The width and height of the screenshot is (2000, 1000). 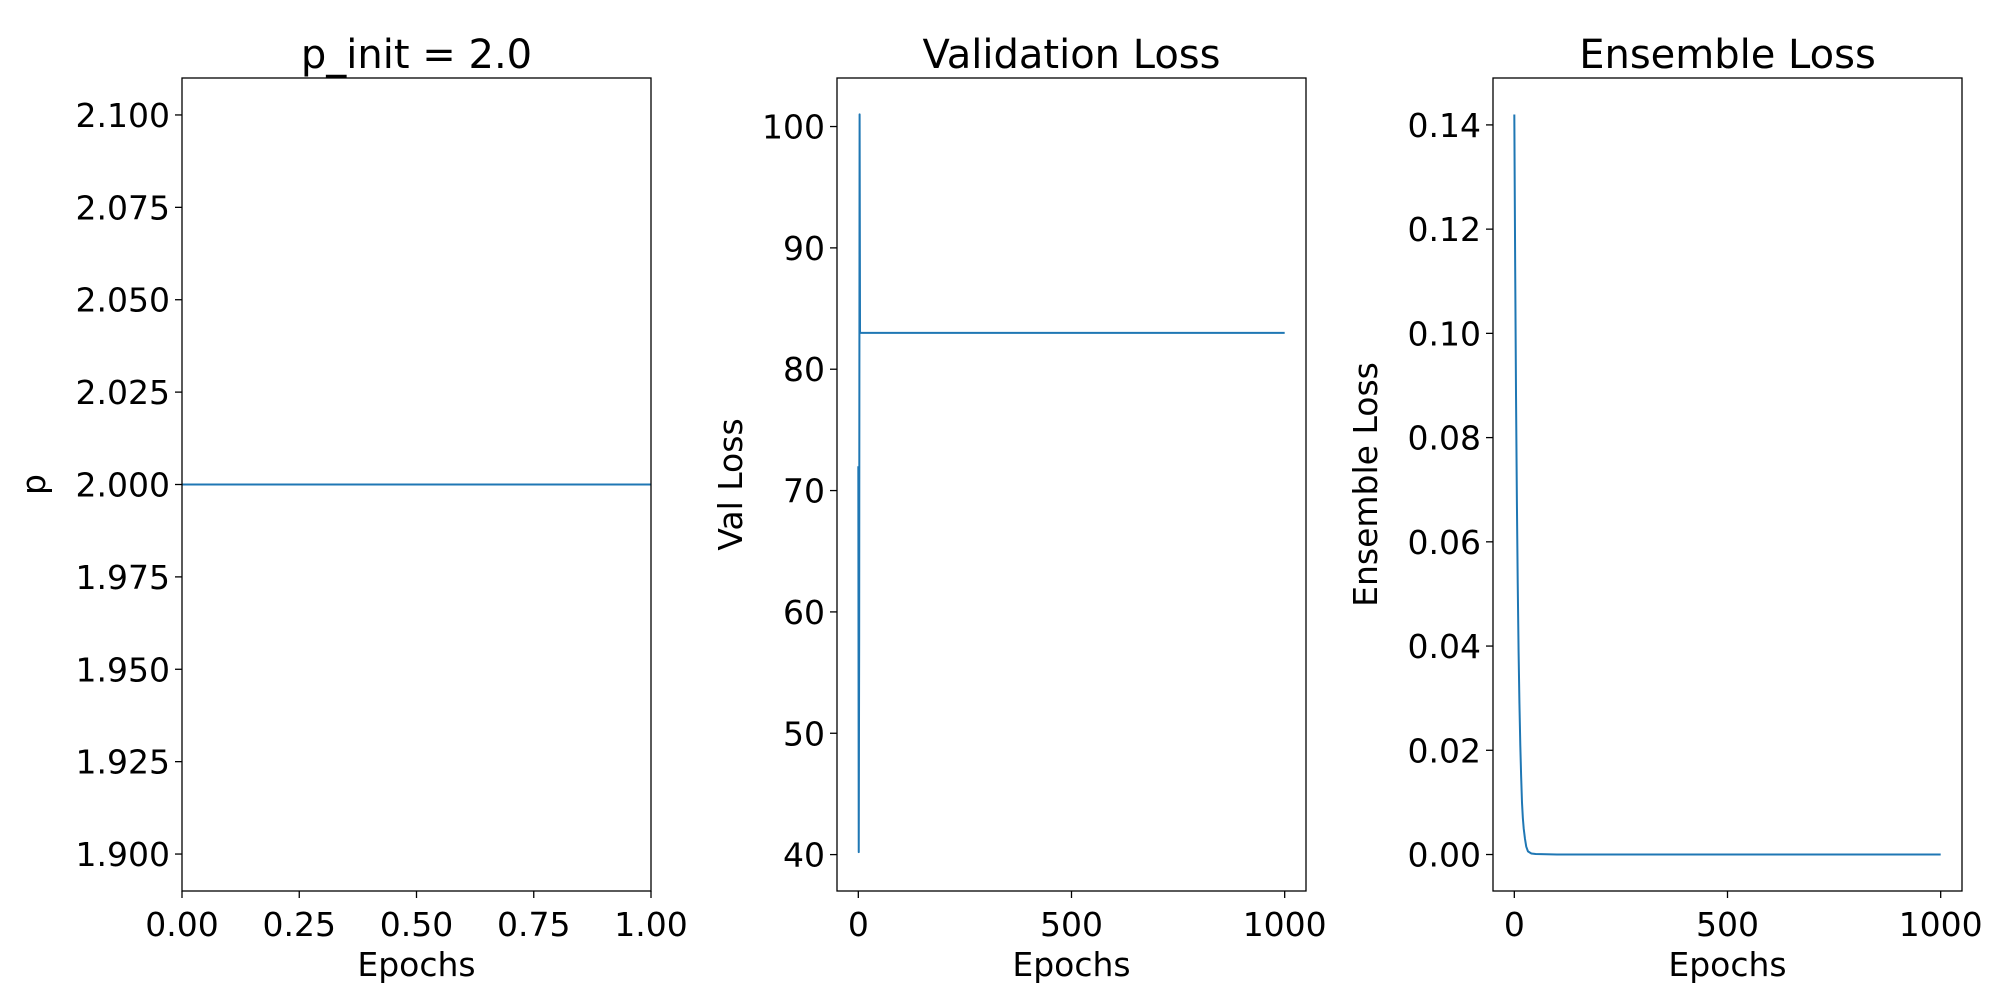 I want to click on y-tick-label: 60, so click(x=804, y=612).